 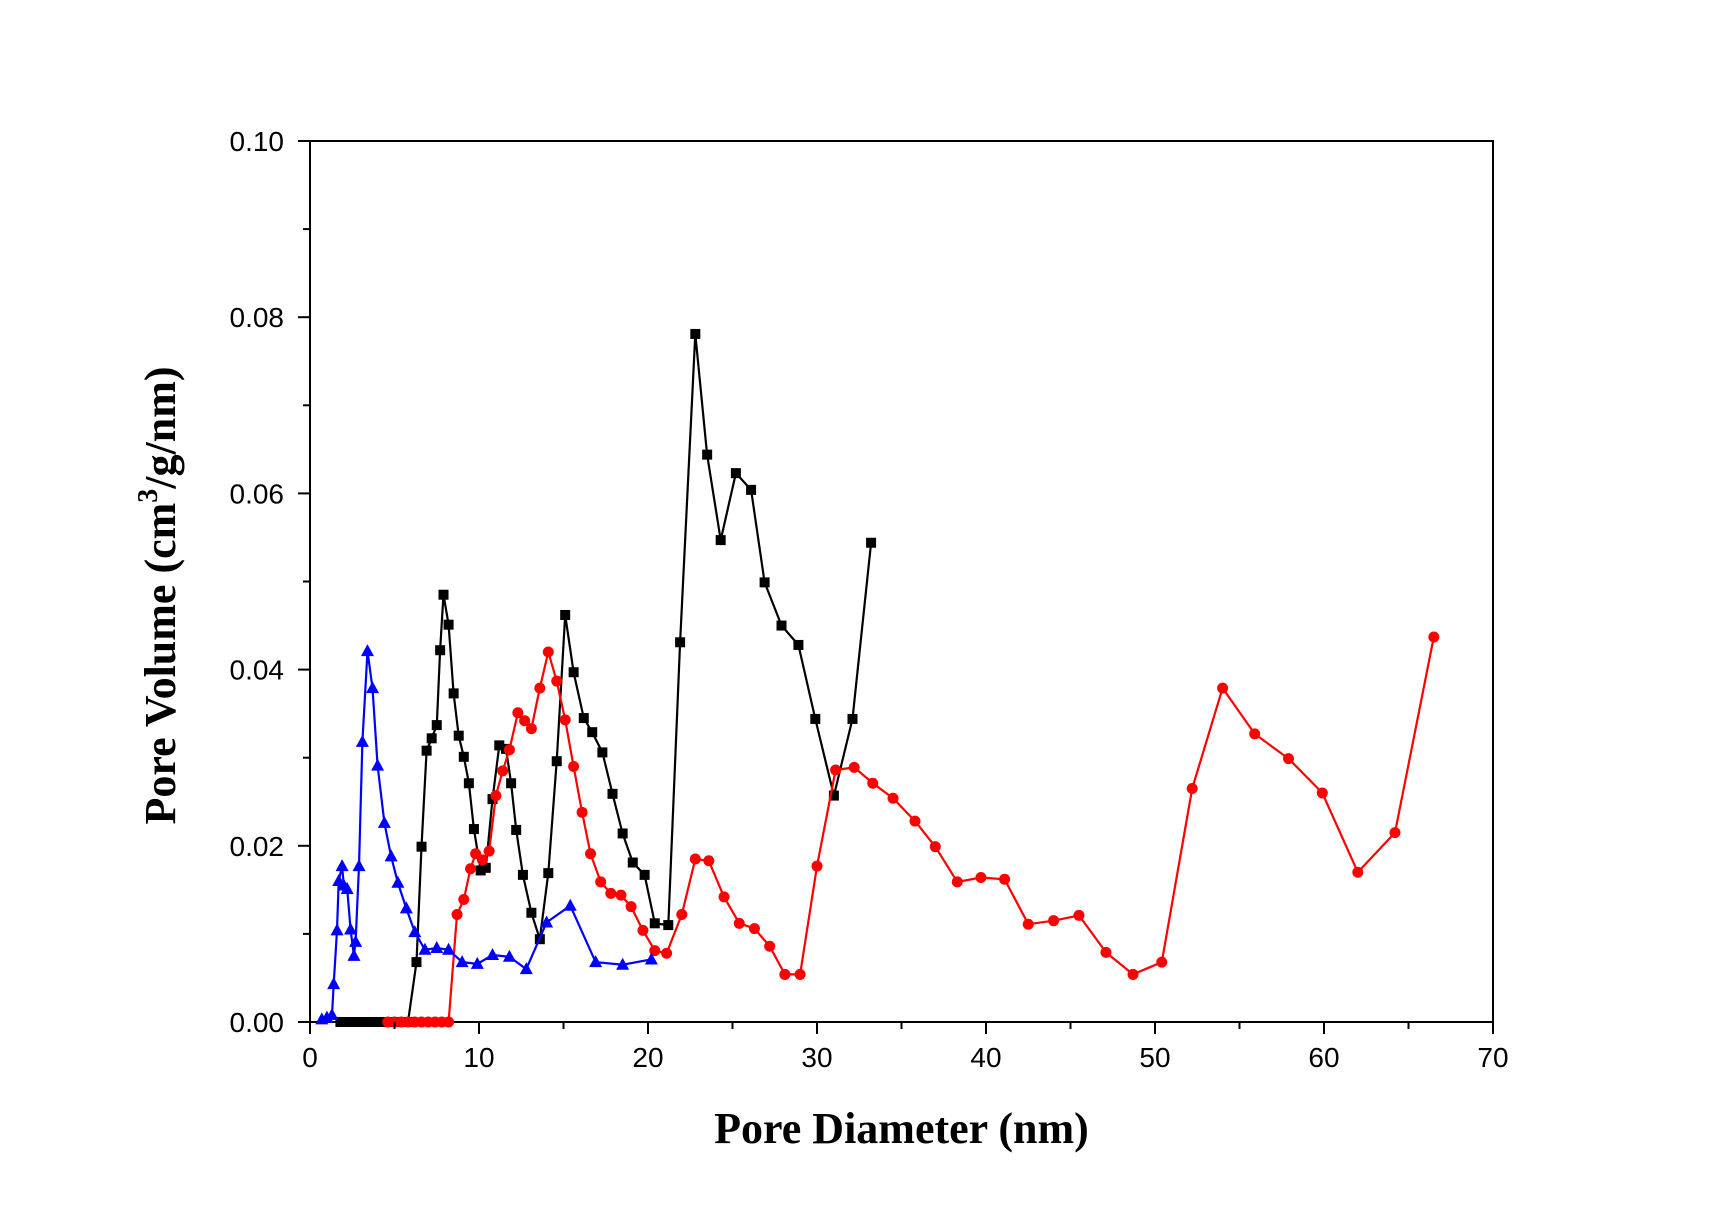 What do you see at coordinates (1492, 1057) in the screenshot?
I see `x-tick-label: 70` at bounding box center [1492, 1057].